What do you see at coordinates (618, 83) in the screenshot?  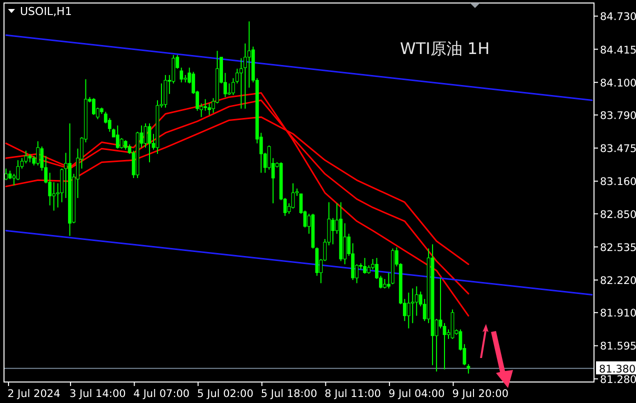 I see `y-tick-label: 84.100` at bounding box center [618, 83].